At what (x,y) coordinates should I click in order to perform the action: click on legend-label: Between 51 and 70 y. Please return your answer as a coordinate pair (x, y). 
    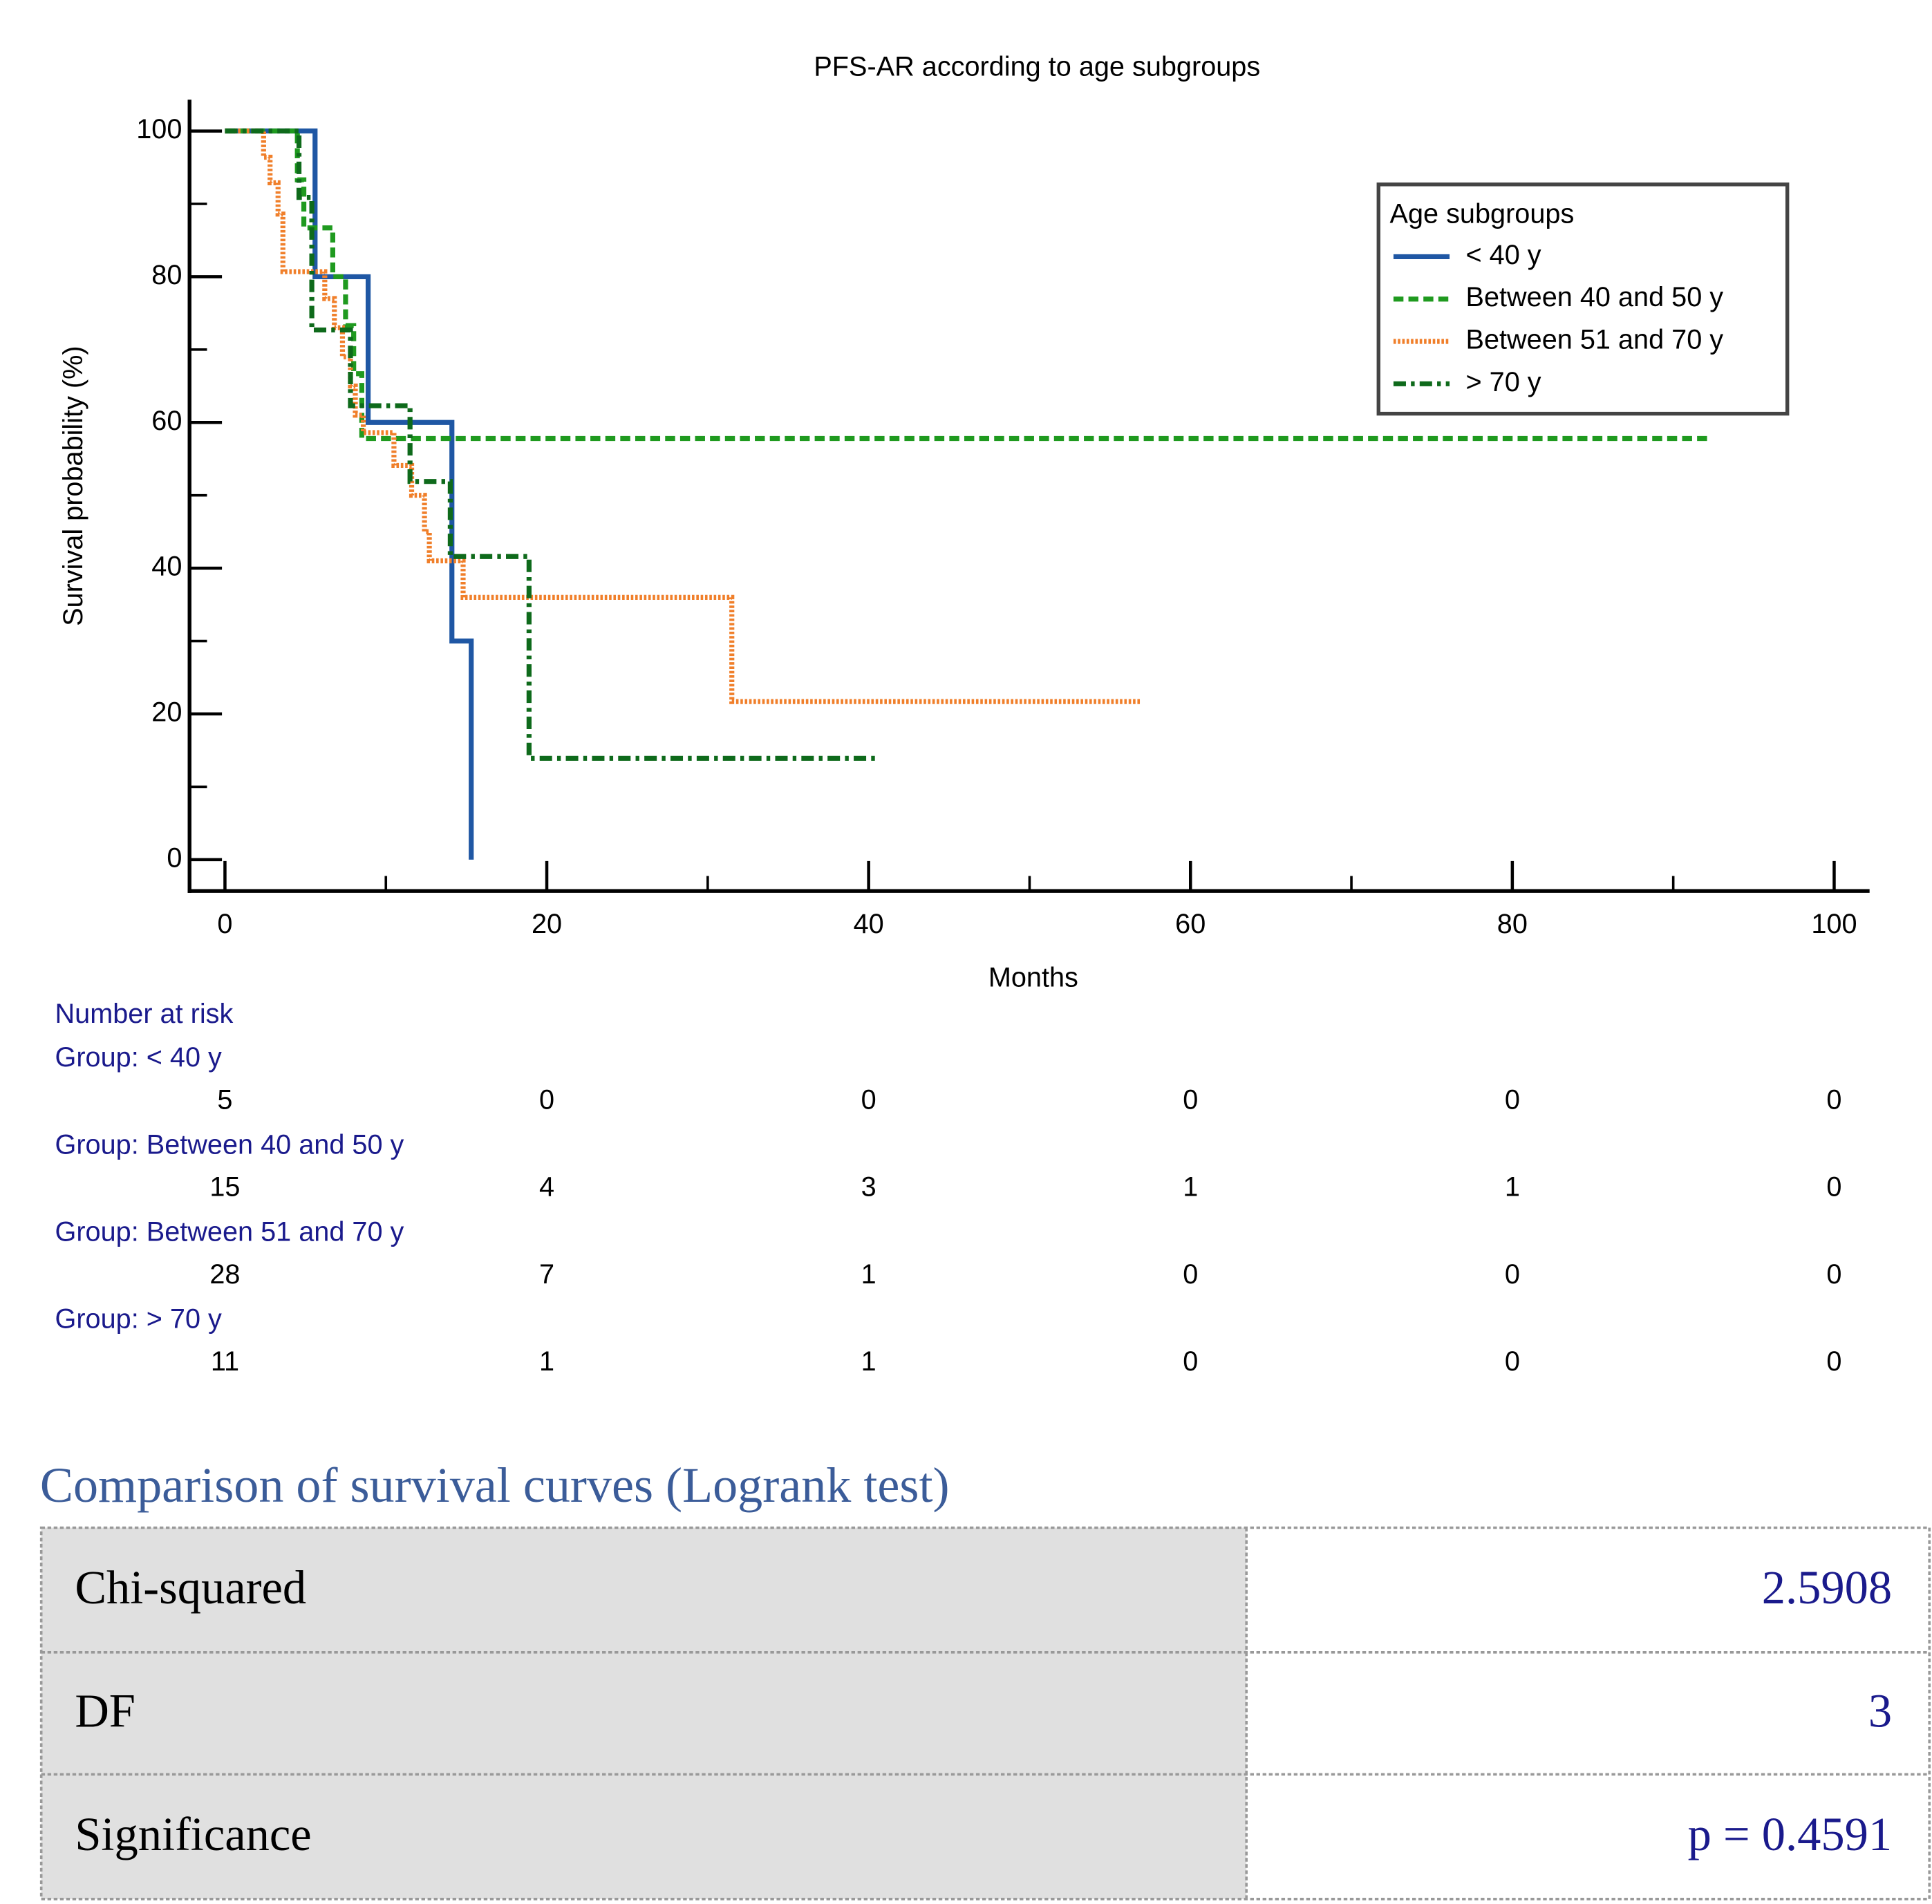
    Looking at the image, I should click on (1595, 340).